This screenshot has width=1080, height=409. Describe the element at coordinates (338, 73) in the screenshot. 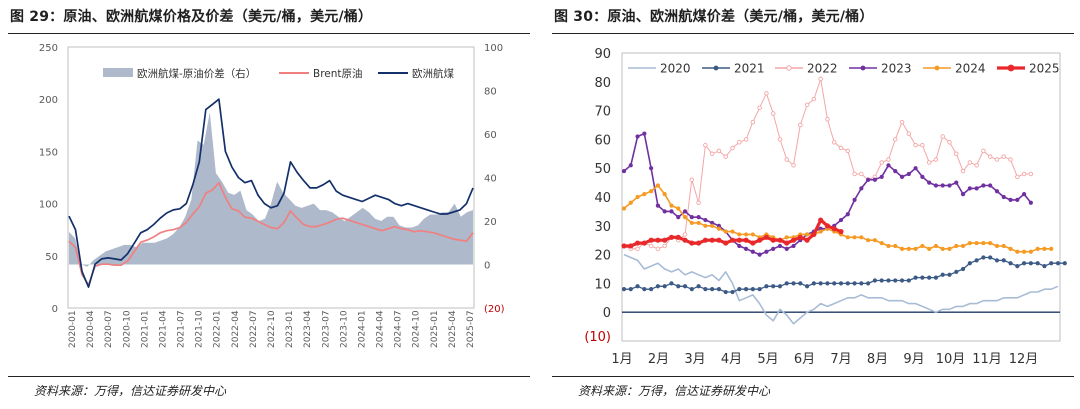

I see `legend-label-brent: Brent原油` at that location.